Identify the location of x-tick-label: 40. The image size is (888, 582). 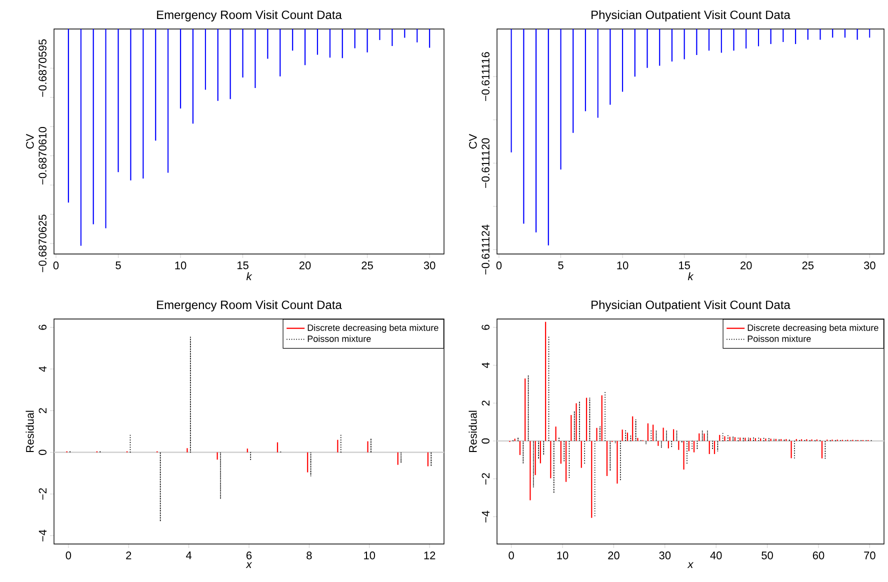
(716, 556).